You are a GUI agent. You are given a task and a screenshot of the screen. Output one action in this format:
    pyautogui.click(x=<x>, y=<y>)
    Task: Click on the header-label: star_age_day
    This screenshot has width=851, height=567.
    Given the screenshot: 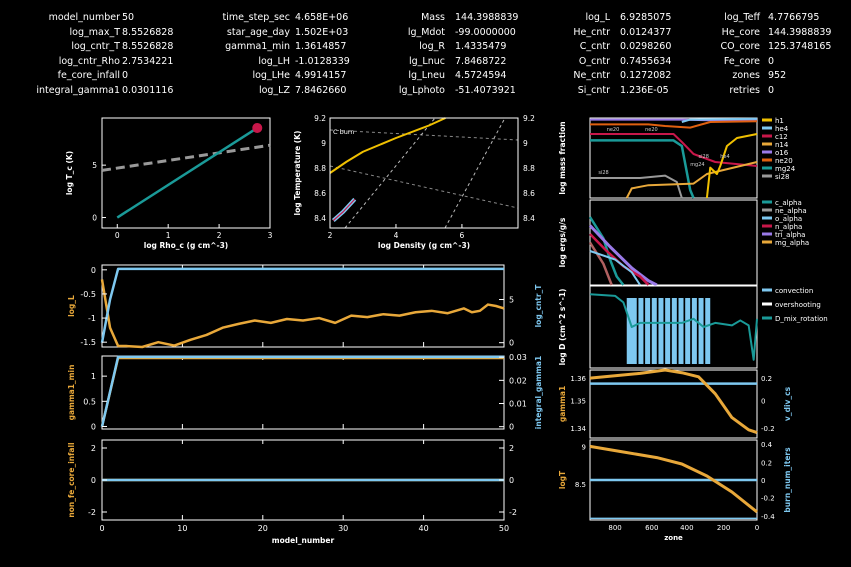 What is the action you would take?
    pyautogui.click(x=258, y=32)
    